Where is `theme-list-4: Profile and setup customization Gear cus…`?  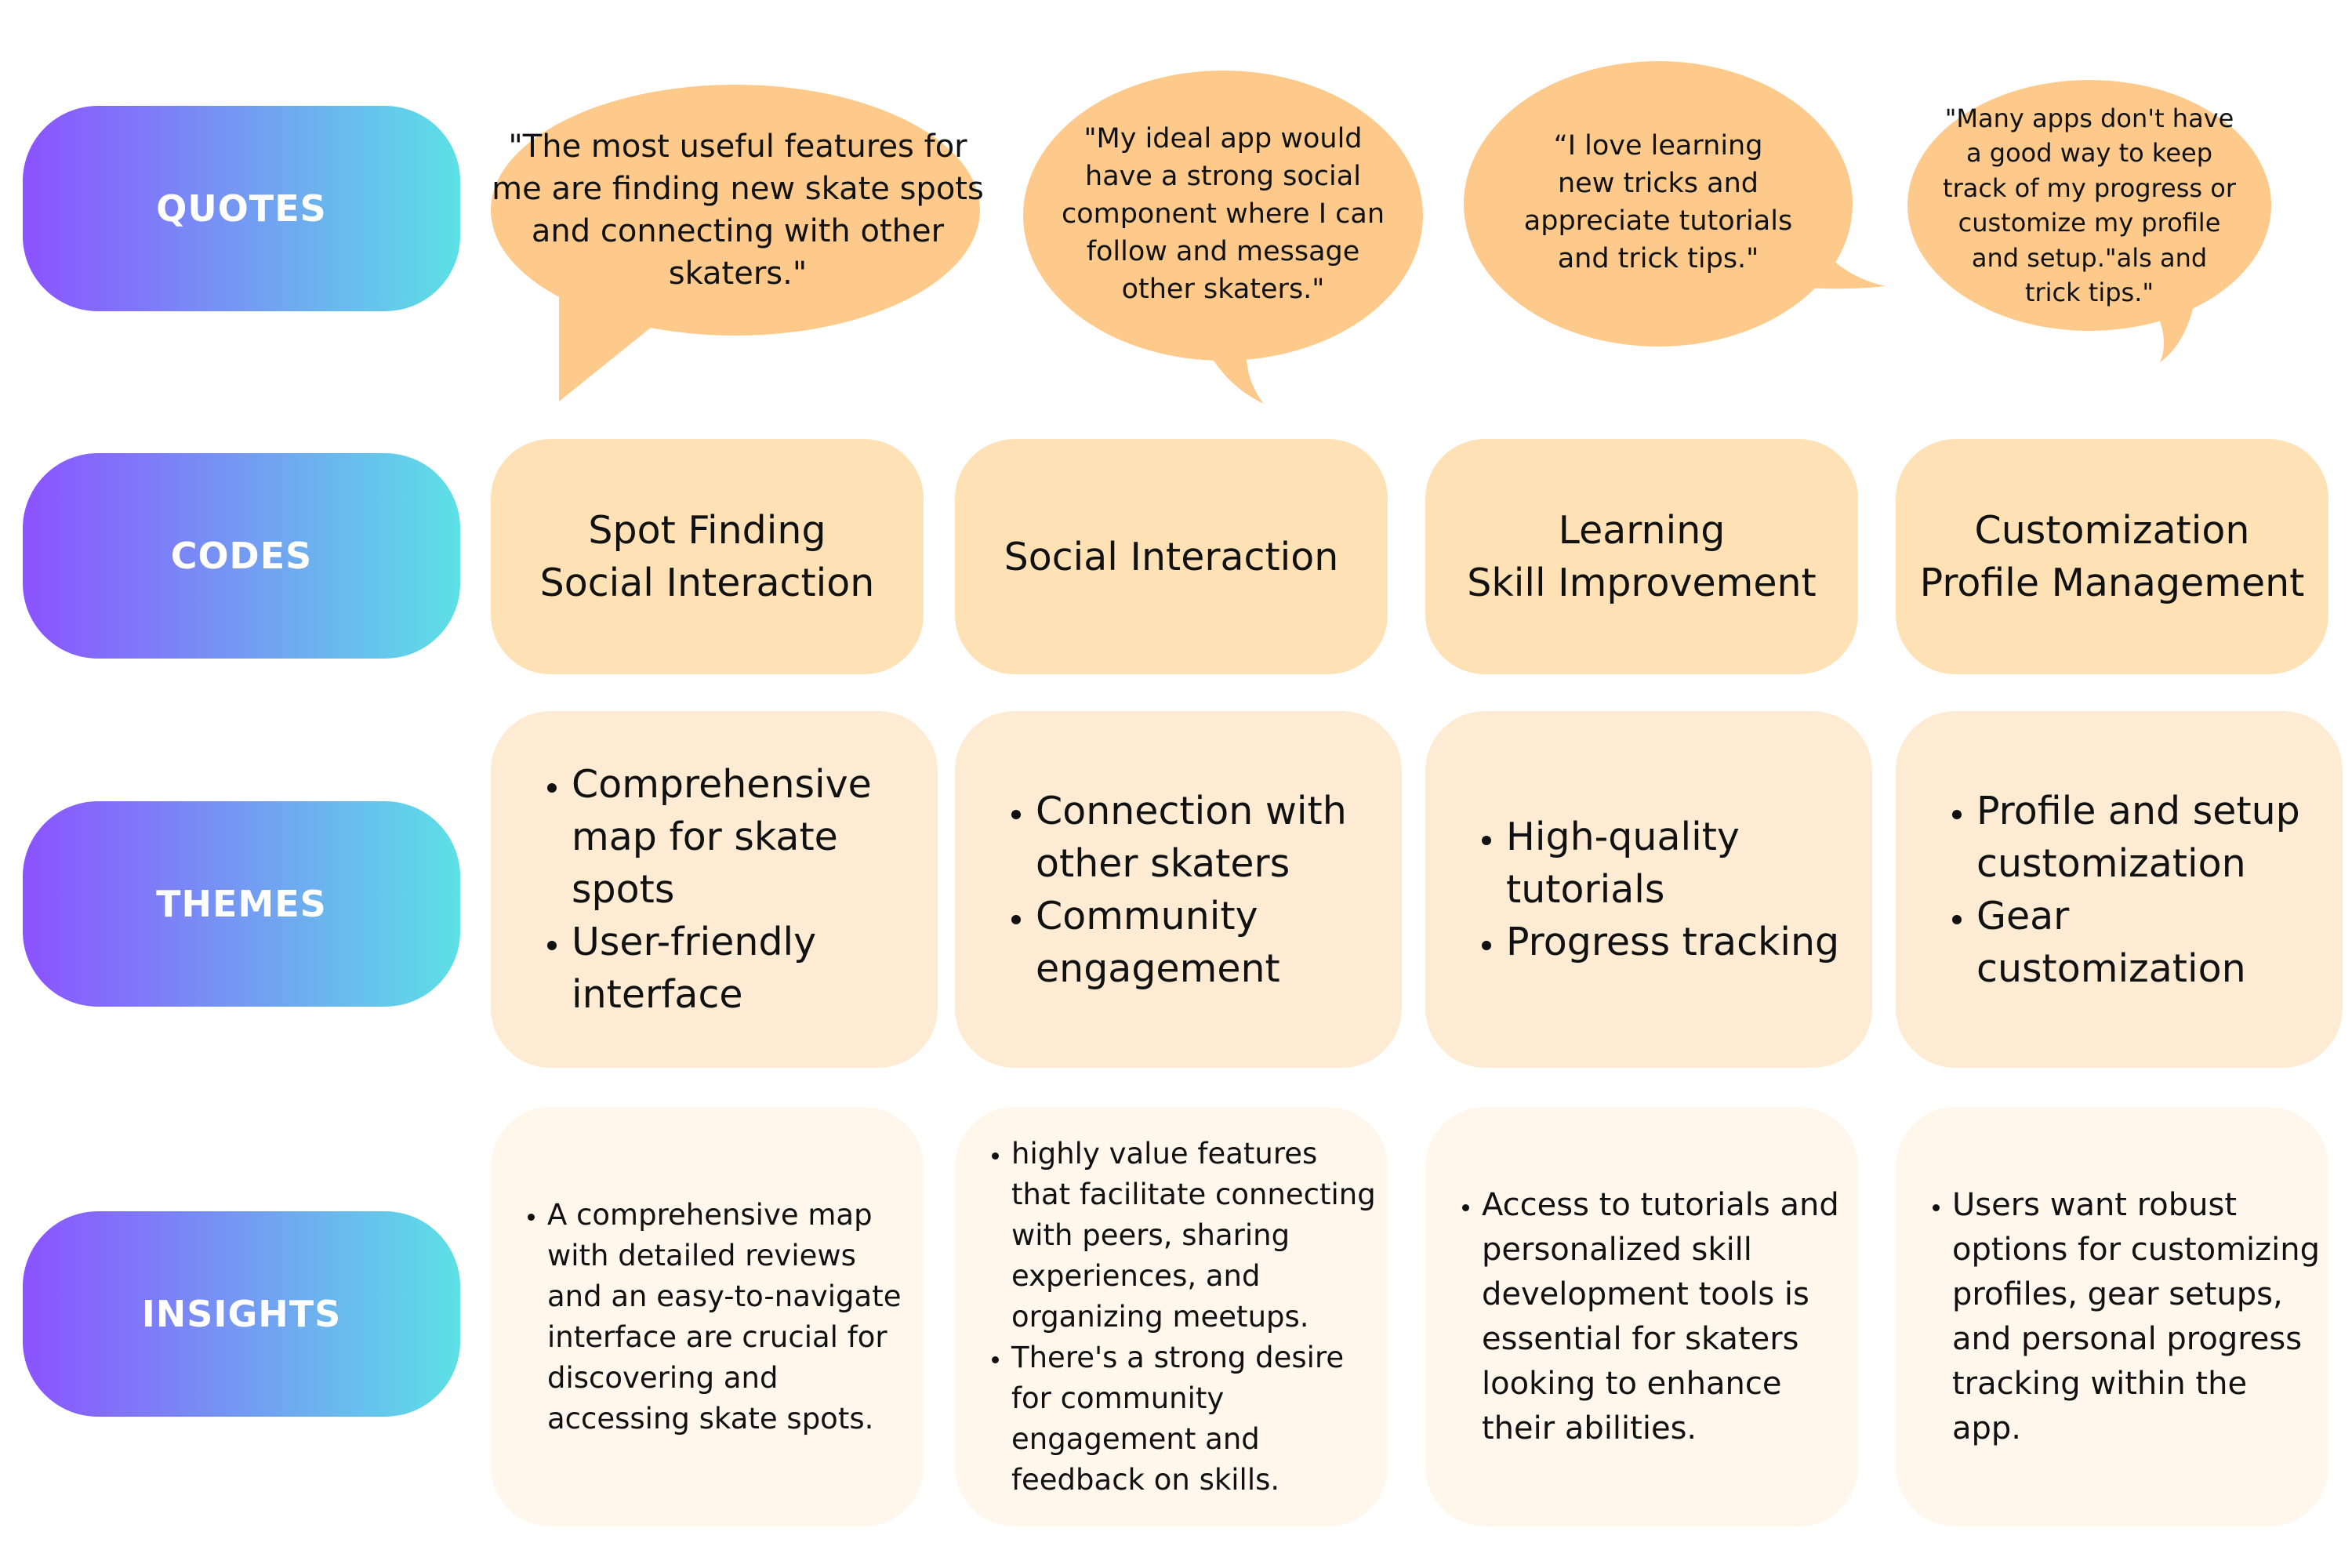 theme-list-4: Profile and setup customization Gear cus… is located at coordinates (2139, 890).